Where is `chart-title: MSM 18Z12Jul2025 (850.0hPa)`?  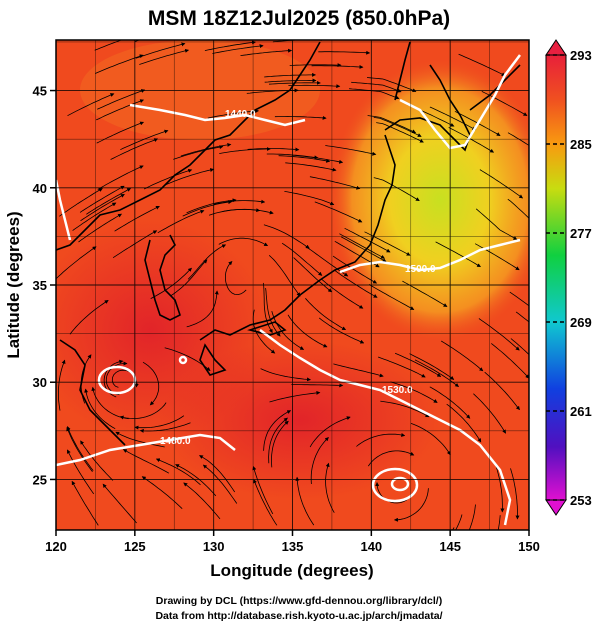 chart-title: MSM 18Z12Jul2025 (850.0hPa) is located at coordinates (299, 18).